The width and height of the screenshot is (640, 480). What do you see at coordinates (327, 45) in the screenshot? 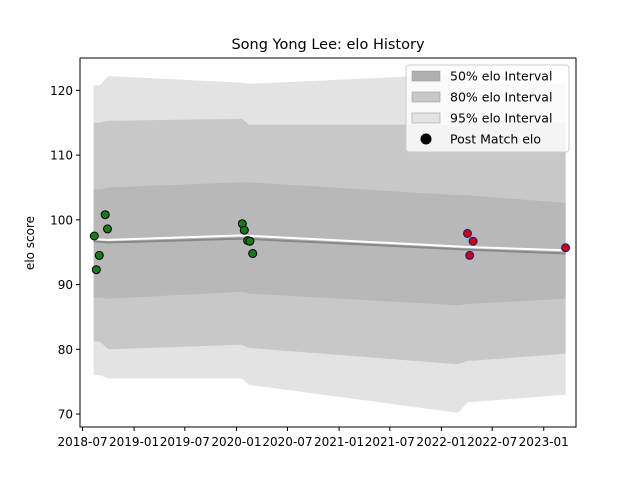
I see `chart-title: Song Yong Lee: elo History` at bounding box center [327, 45].